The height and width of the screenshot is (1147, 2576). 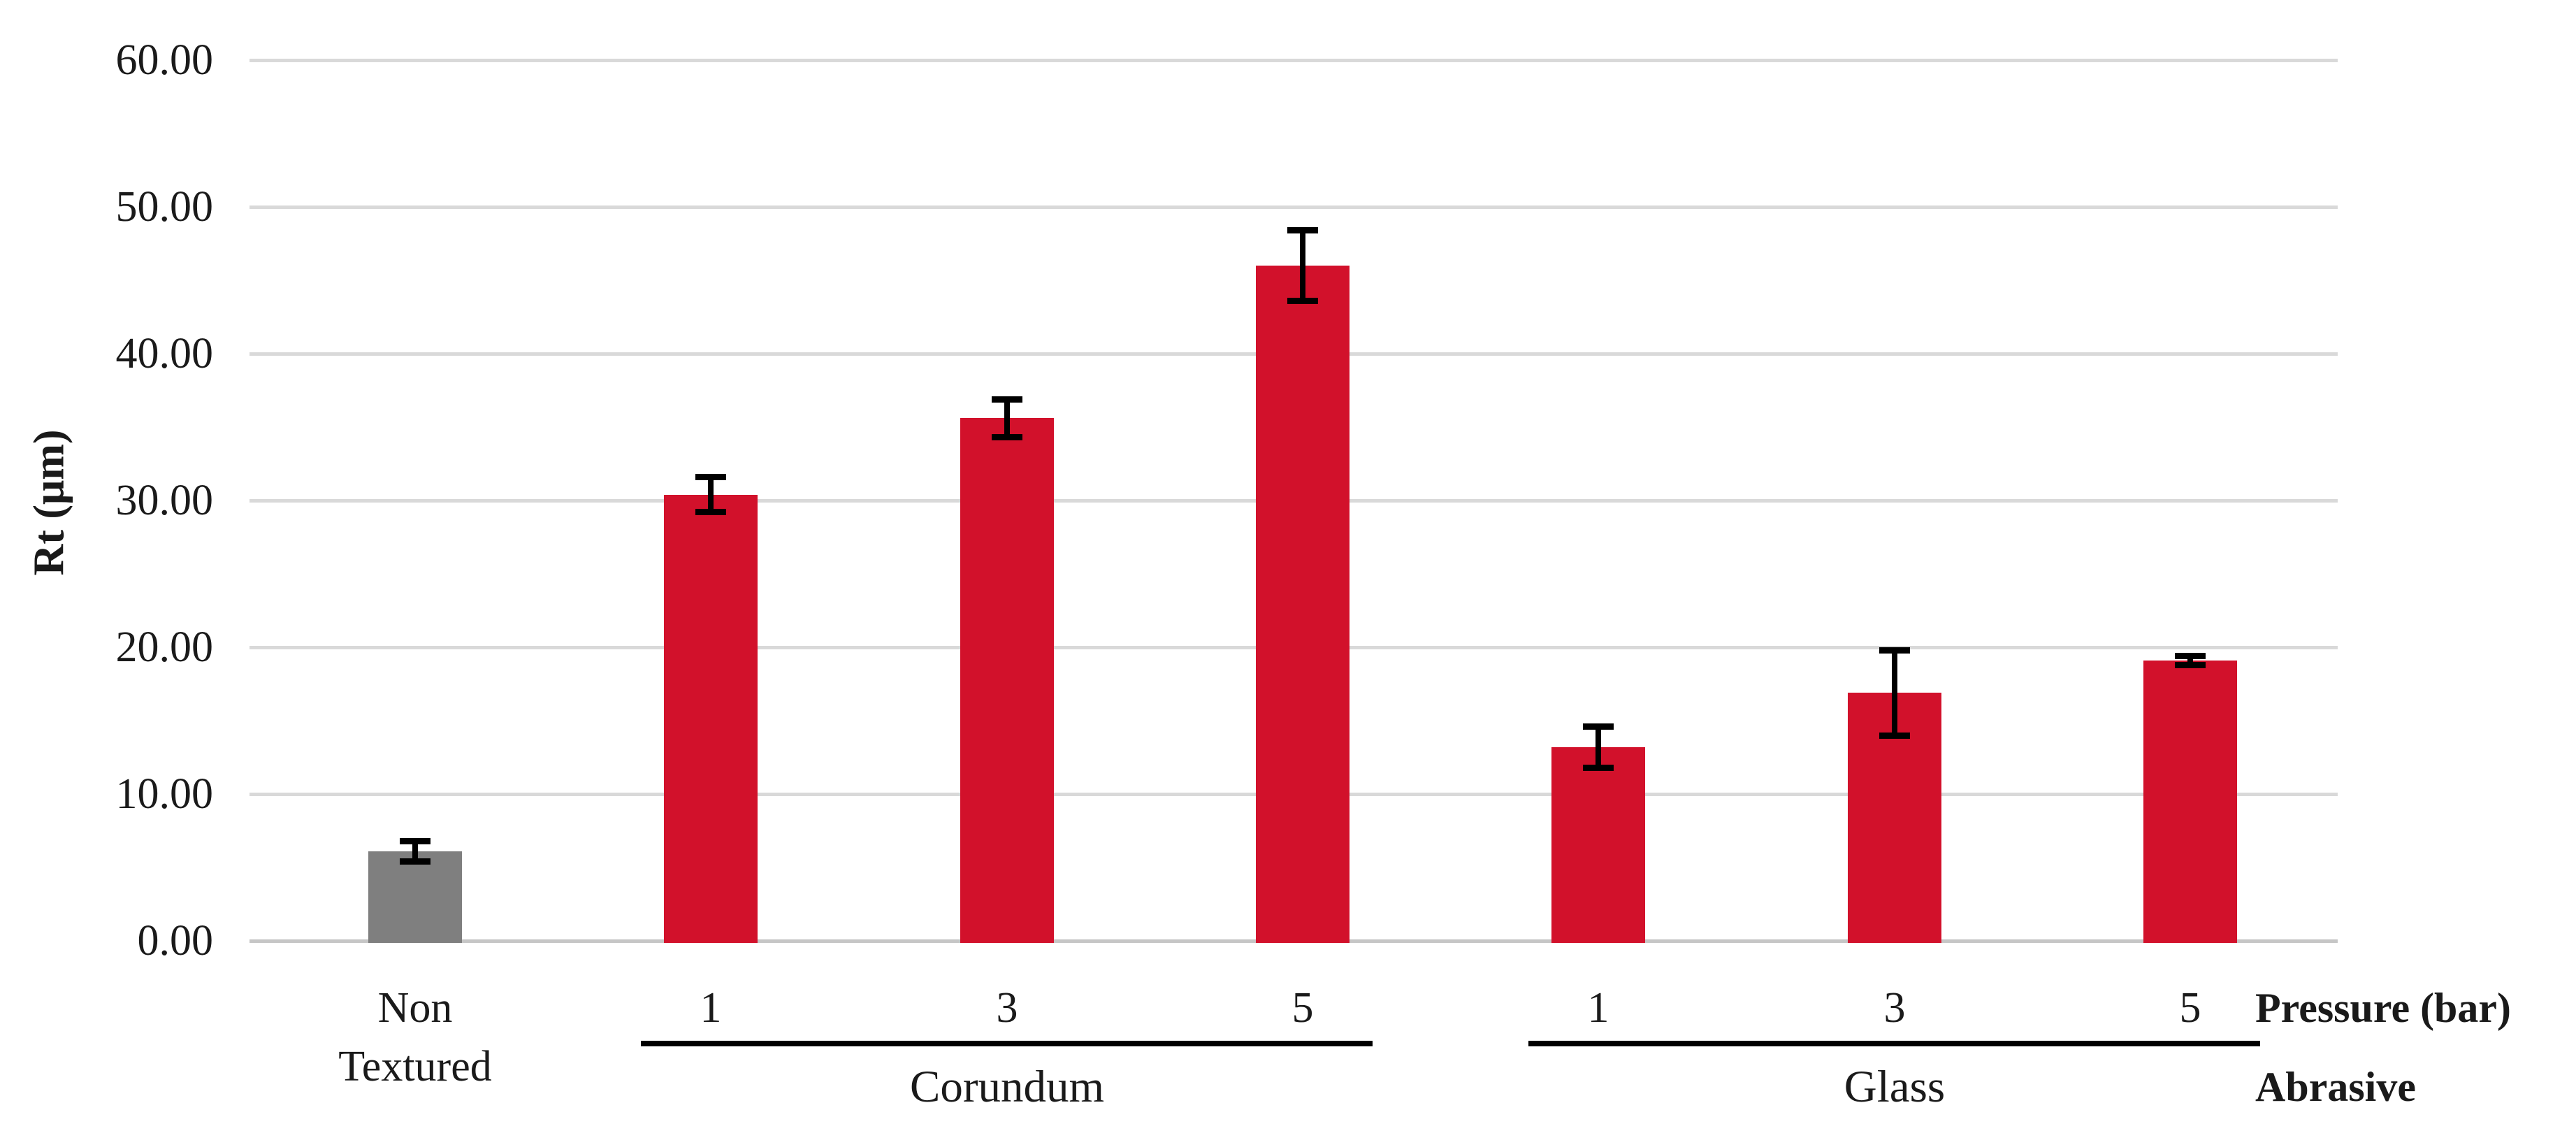 I want to click on group-underline-glass, so click(x=1894, y=1043).